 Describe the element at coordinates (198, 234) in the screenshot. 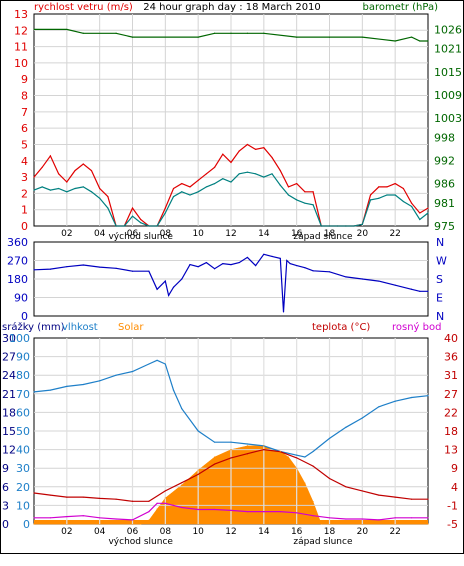

I see `time-tick-label: 10` at that location.